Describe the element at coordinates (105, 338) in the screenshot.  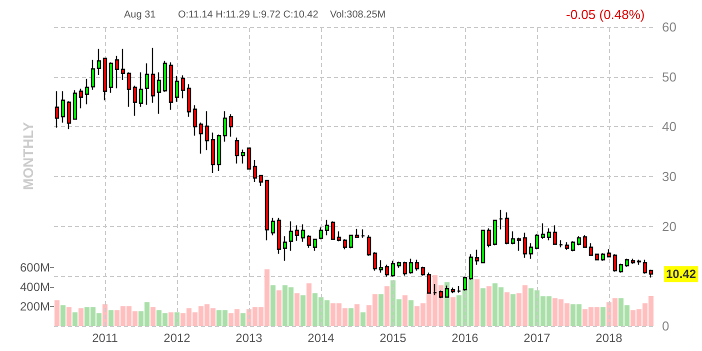
I see `x-tick-label: 2011` at that location.